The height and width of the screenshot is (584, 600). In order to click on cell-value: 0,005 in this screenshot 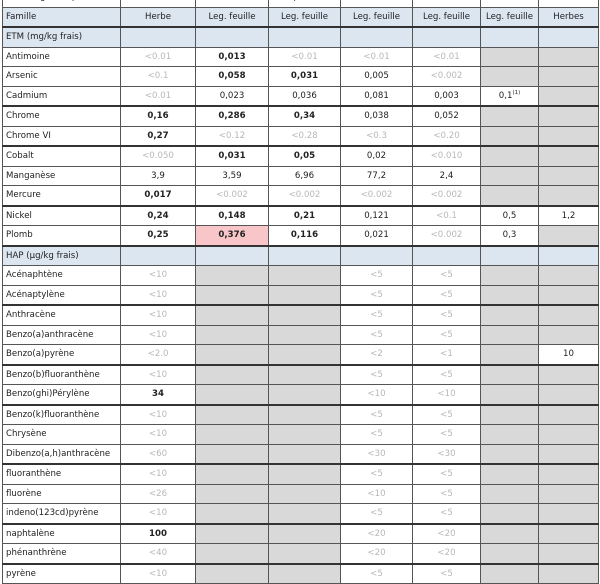, I will do `click(376, 76)`.